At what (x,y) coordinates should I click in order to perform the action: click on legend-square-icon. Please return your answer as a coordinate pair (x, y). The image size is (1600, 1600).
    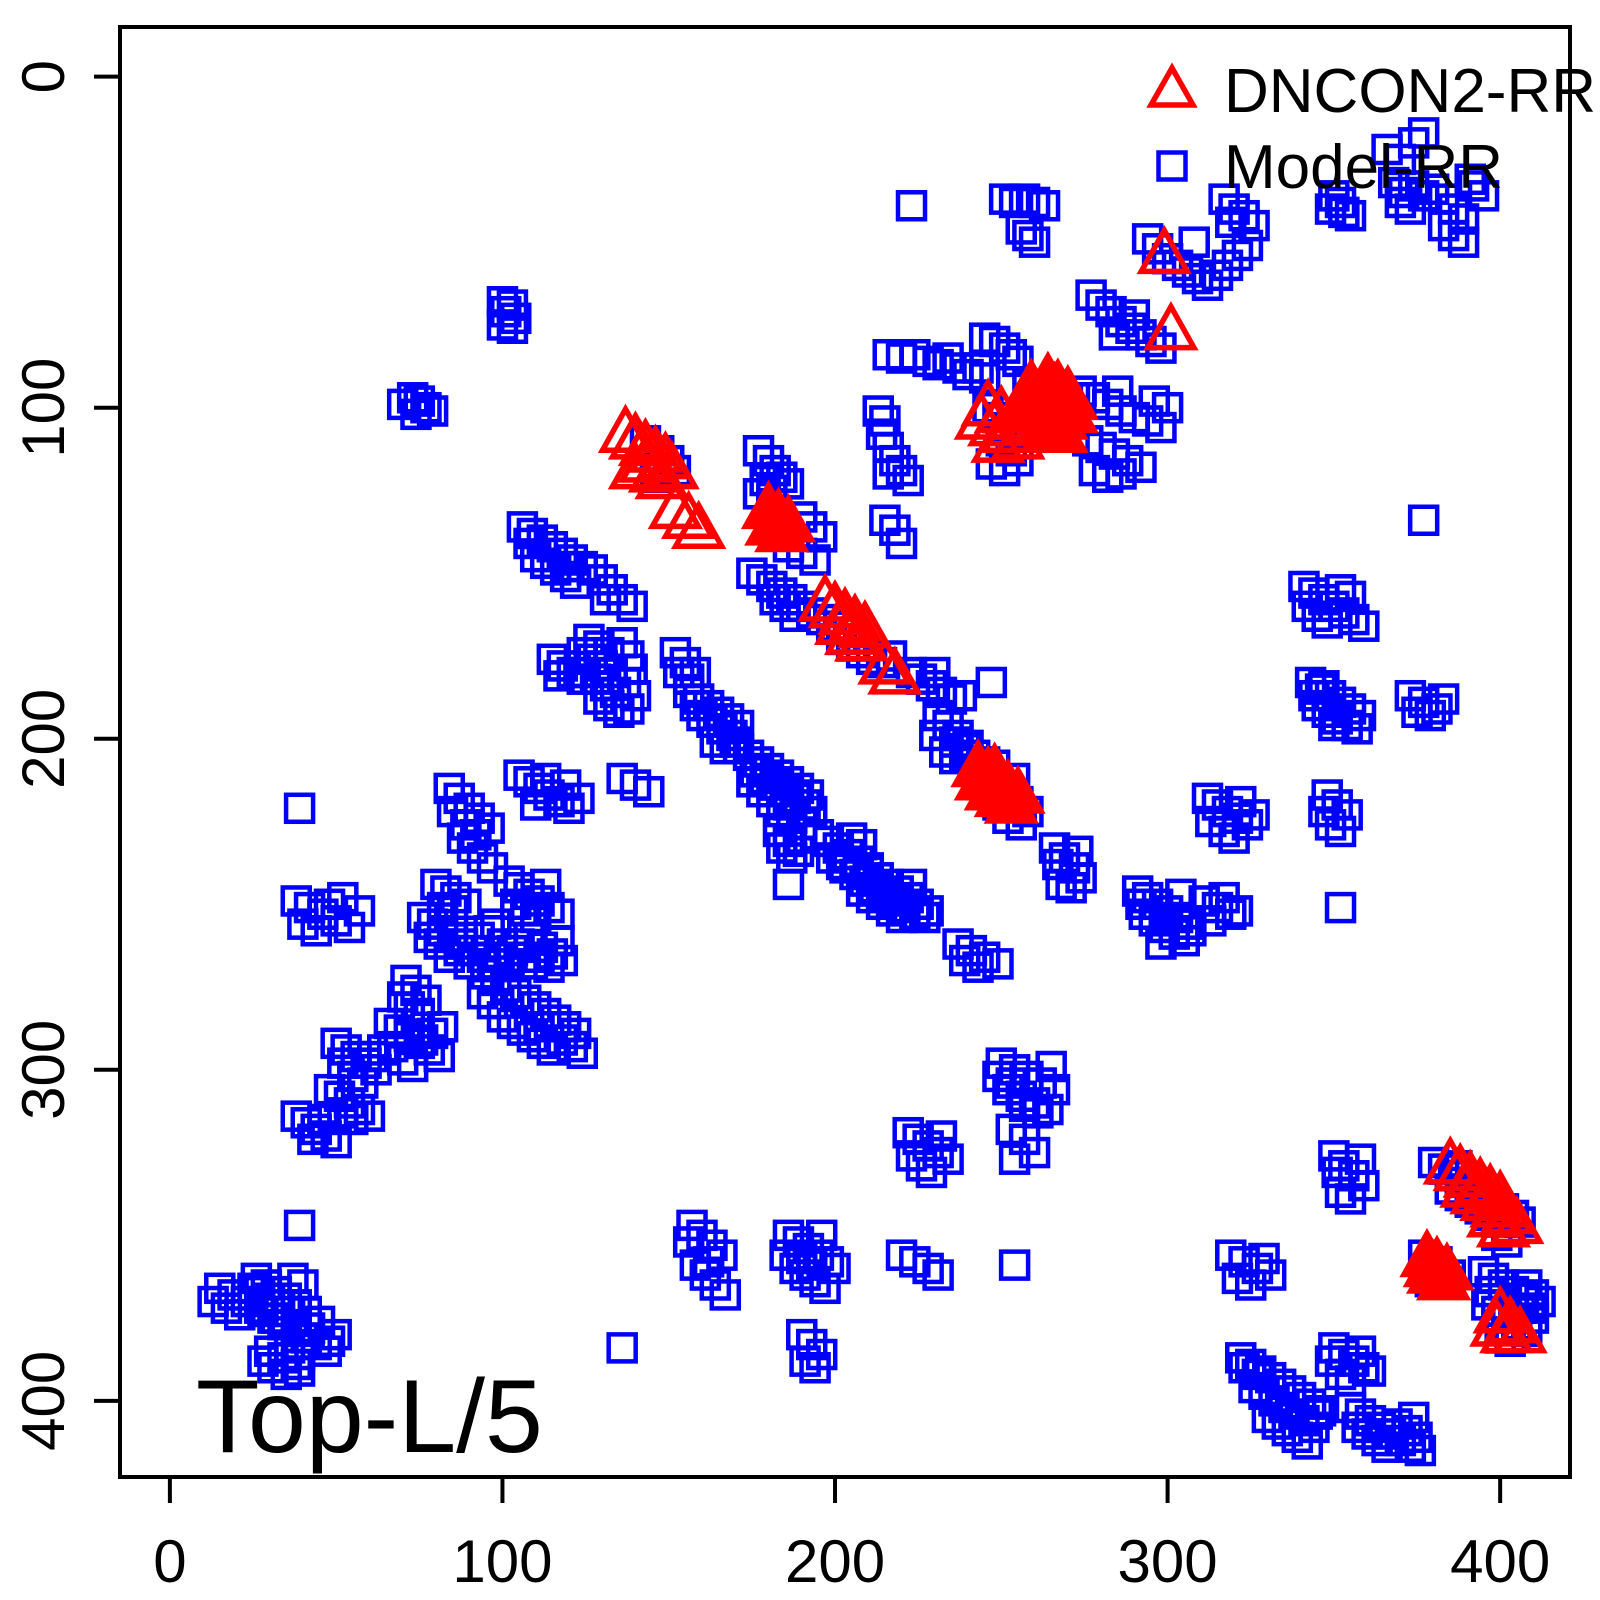
    Looking at the image, I should click on (1172, 166).